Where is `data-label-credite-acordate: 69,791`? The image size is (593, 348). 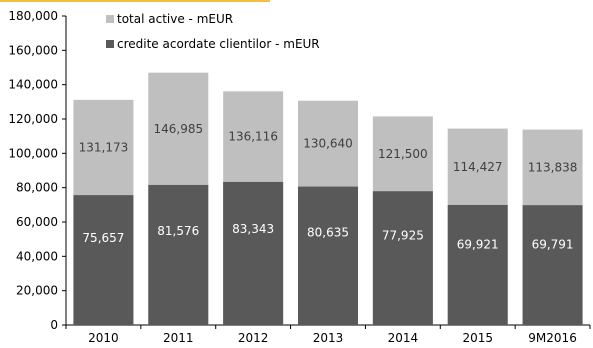 data-label-credite-acordate: 69,791 is located at coordinates (553, 245).